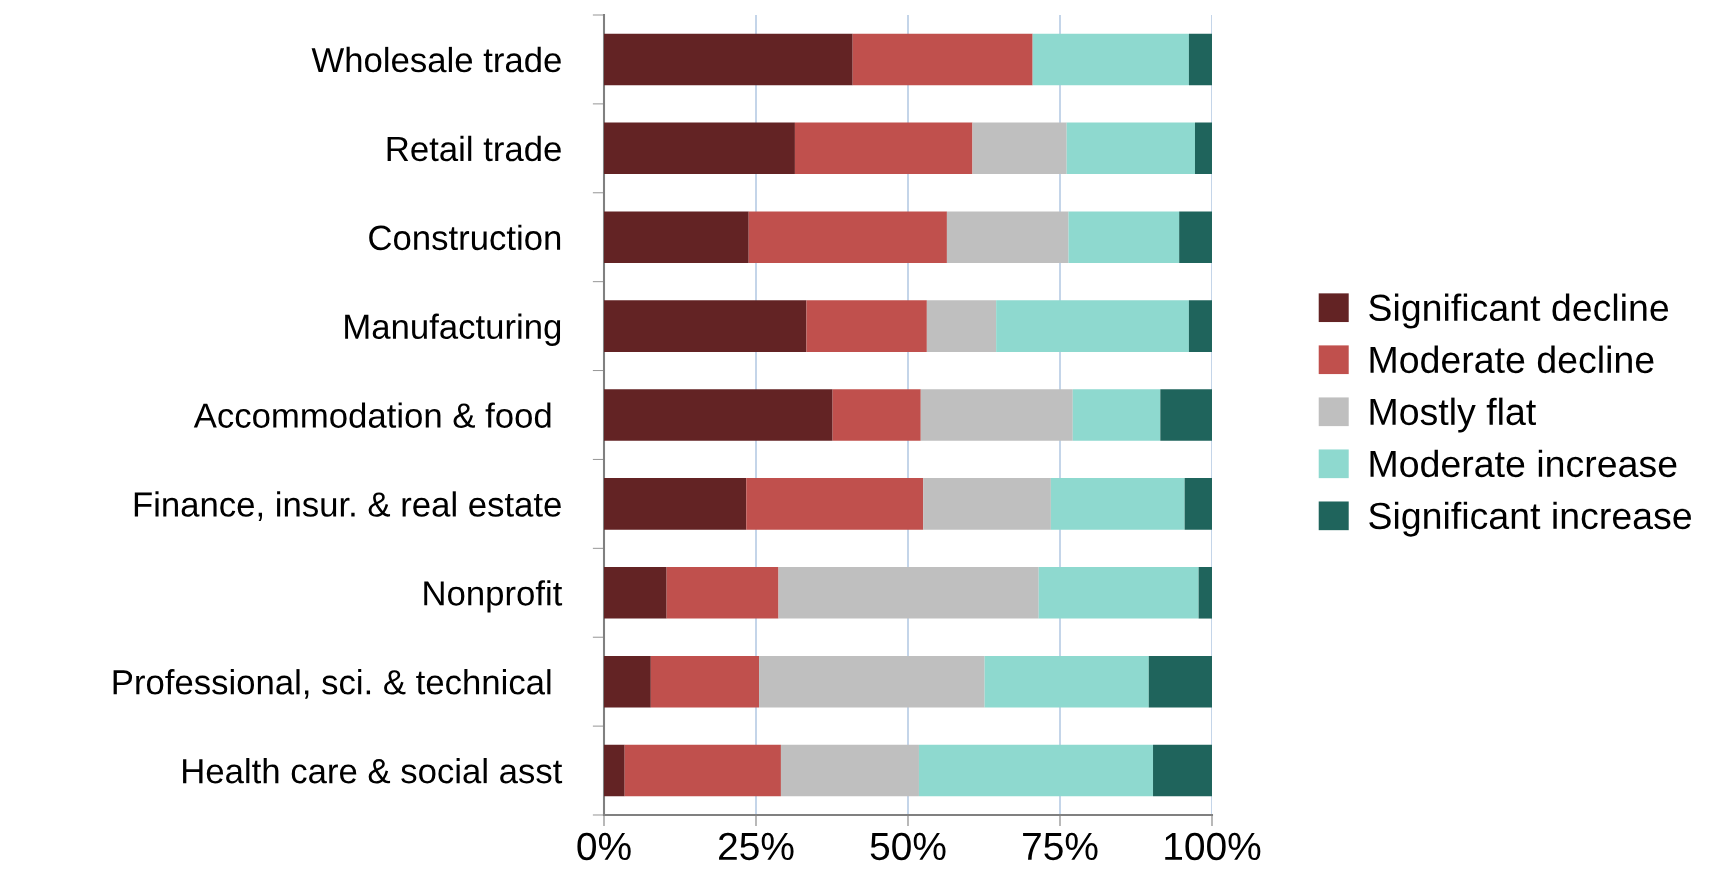  What do you see at coordinates (493, 596) in the screenshot?
I see `y-tick-label: Nonprofit` at bounding box center [493, 596].